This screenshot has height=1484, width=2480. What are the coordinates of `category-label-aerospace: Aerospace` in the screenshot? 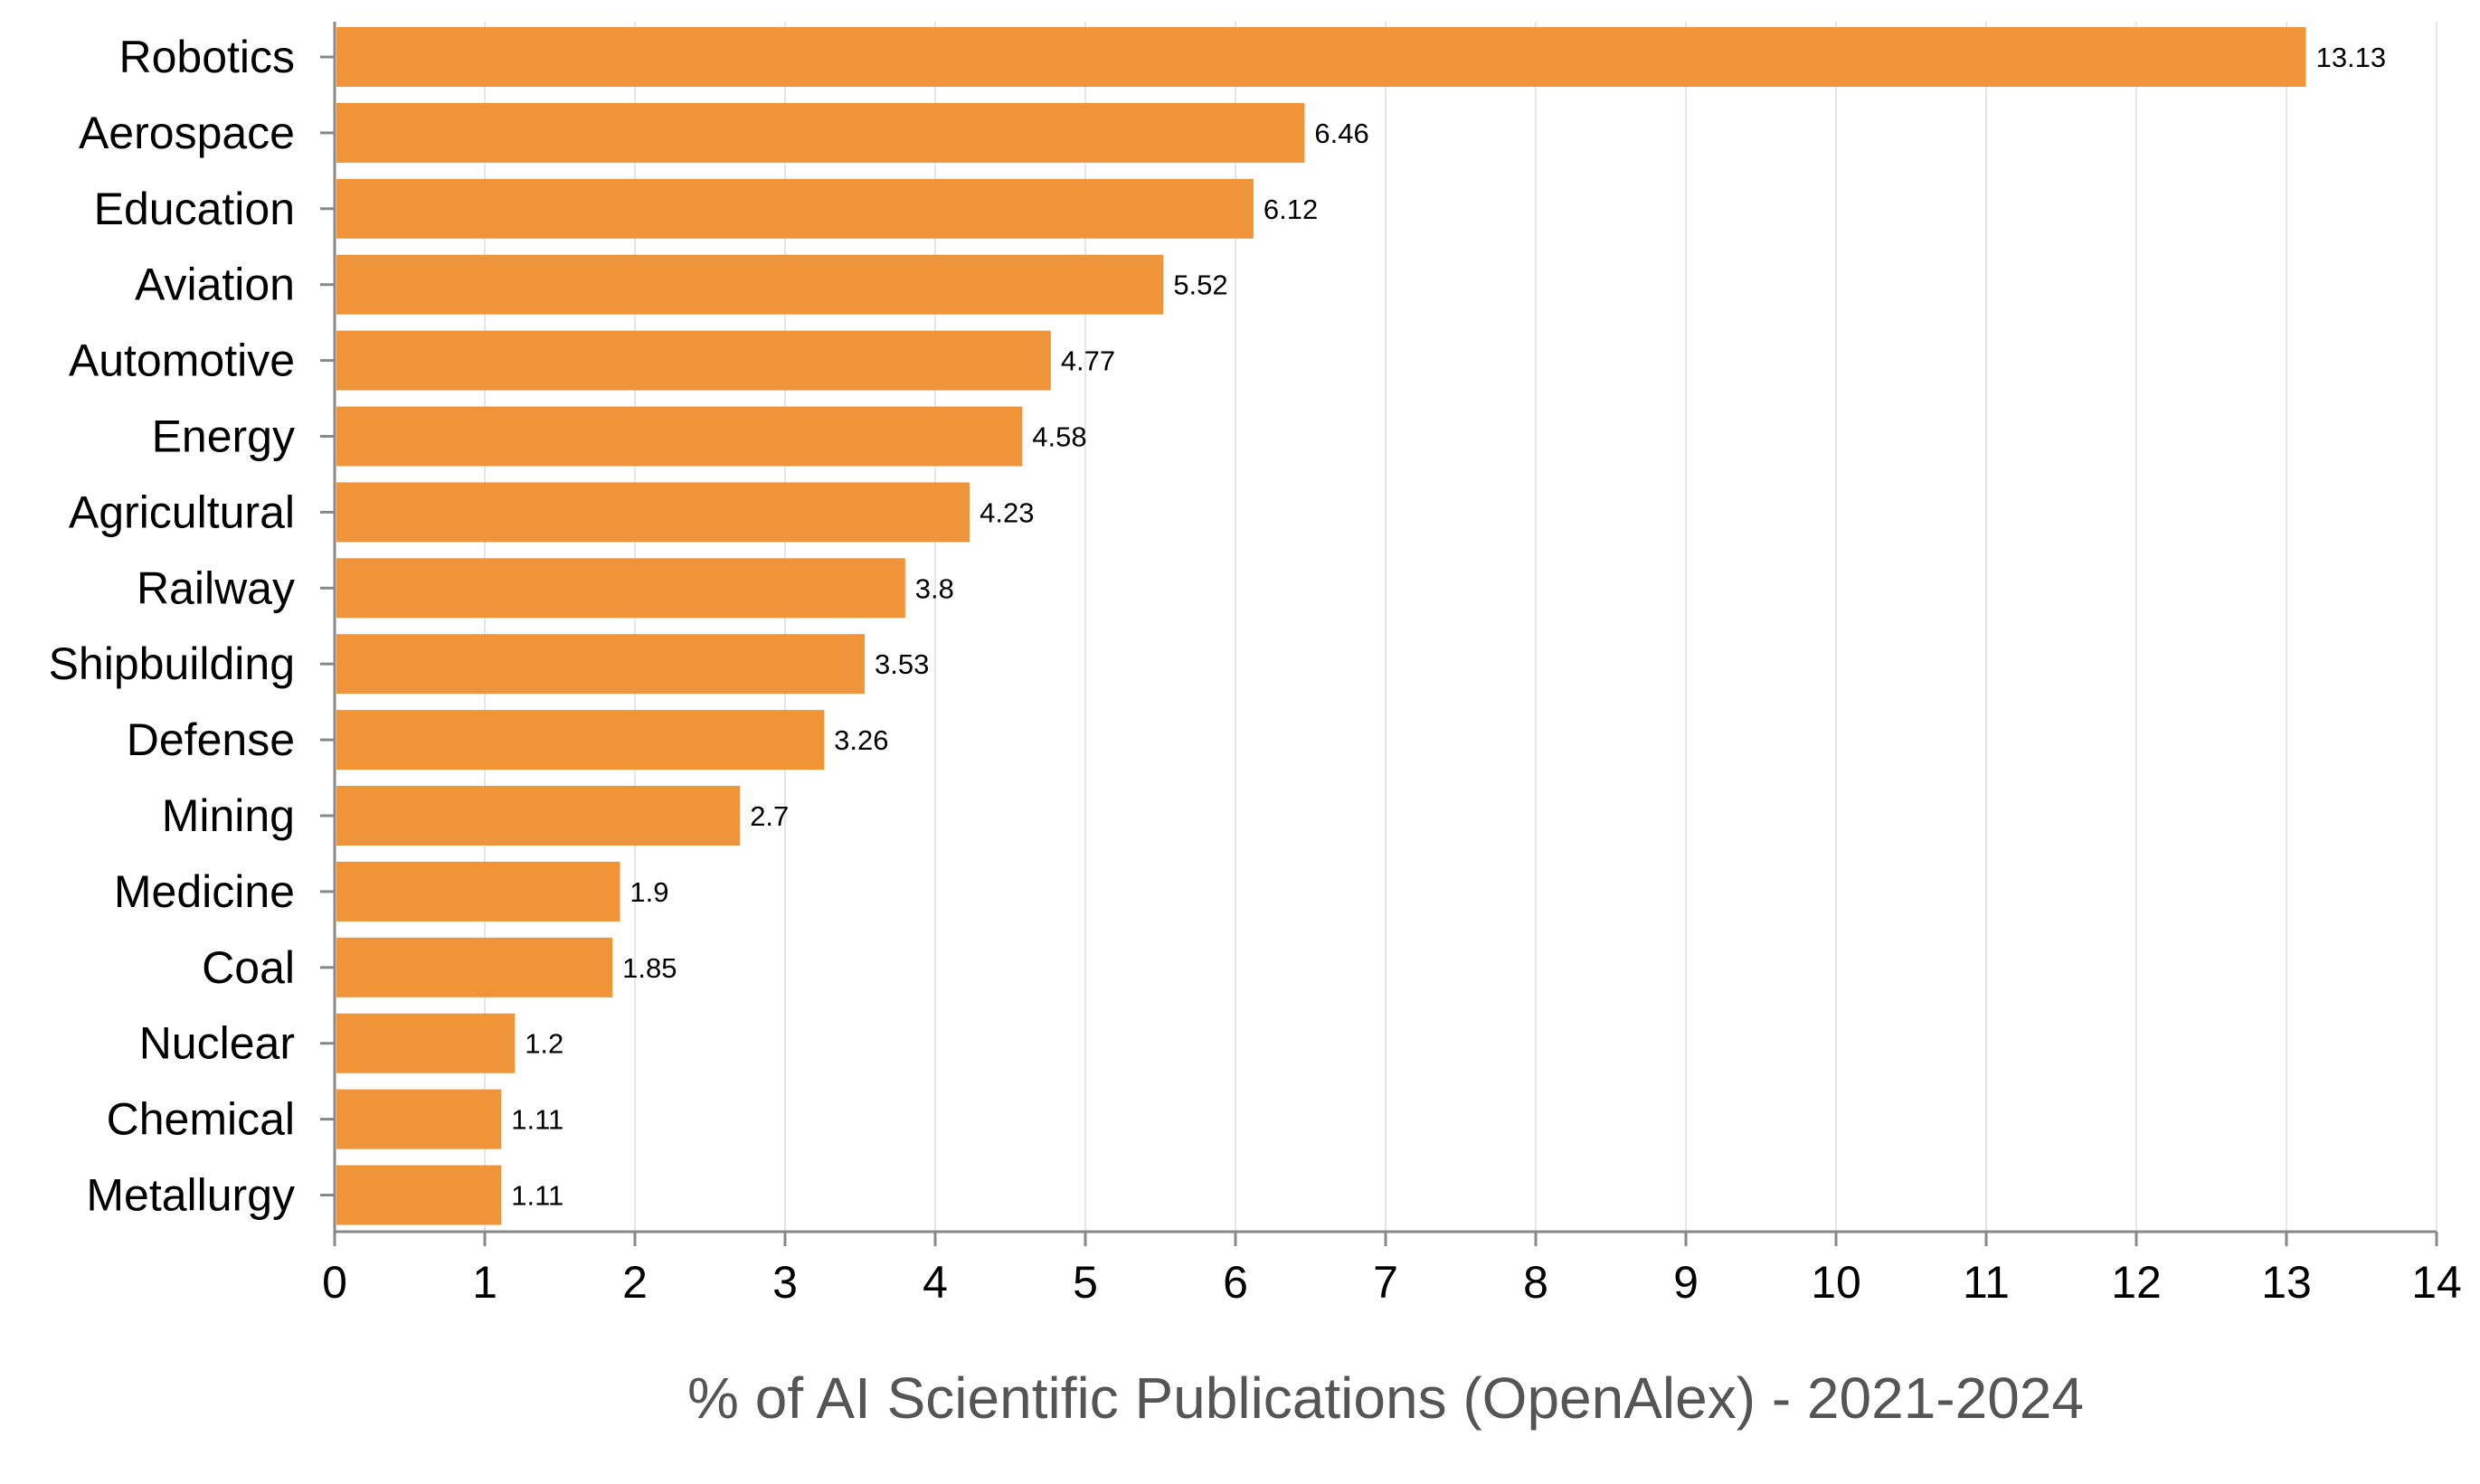 It's located at (187, 133).